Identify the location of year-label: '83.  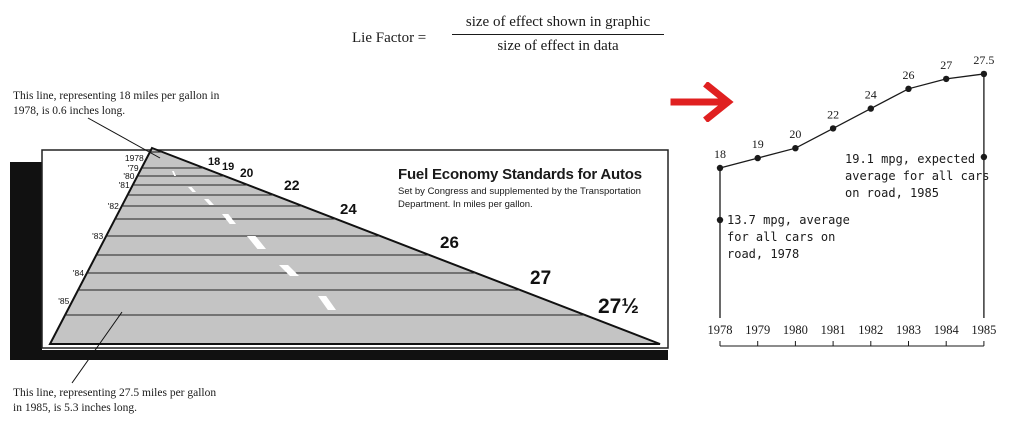
(97, 236).